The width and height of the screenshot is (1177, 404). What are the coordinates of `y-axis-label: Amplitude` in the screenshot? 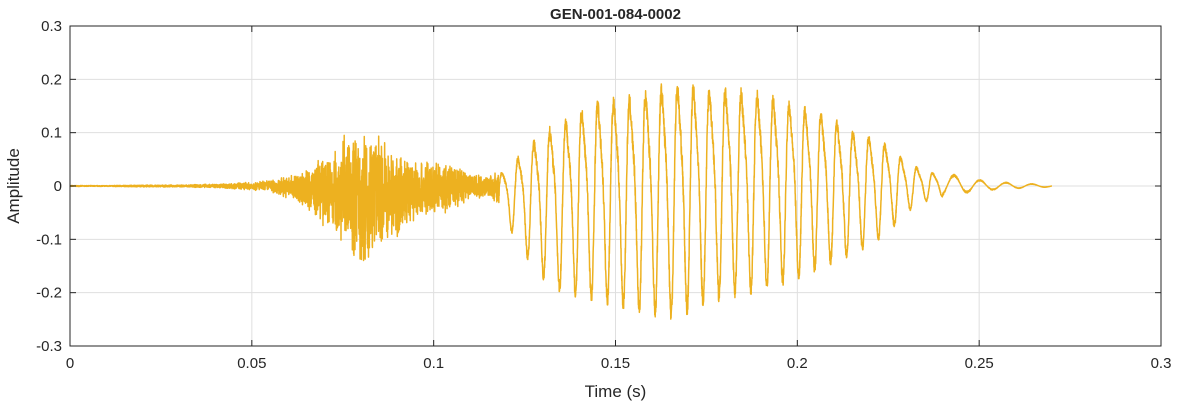 It's located at (13, 186).